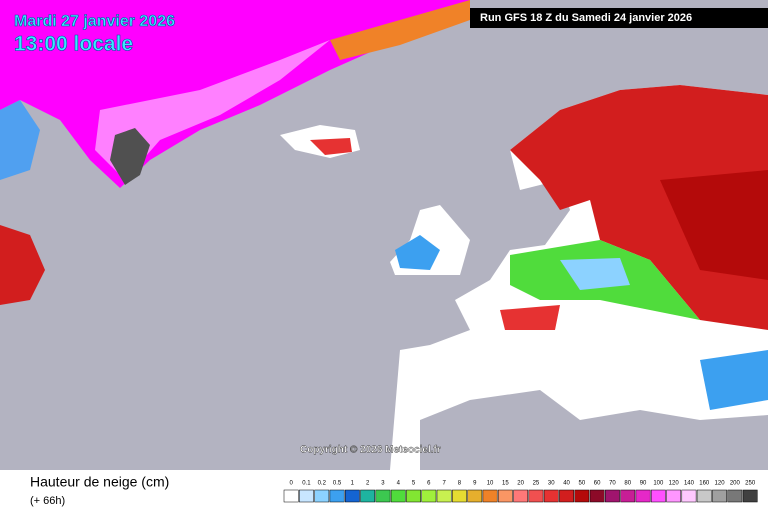  I want to click on scale-label: 2, so click(368, 484).